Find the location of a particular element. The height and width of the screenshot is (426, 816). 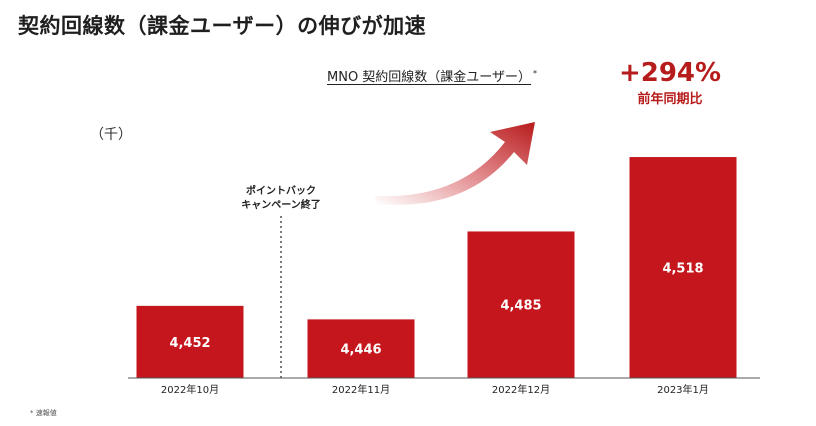

chart-subtitle-text: MNO 契約回線数（課金ユーザー） is located at coordinates (429, 77).